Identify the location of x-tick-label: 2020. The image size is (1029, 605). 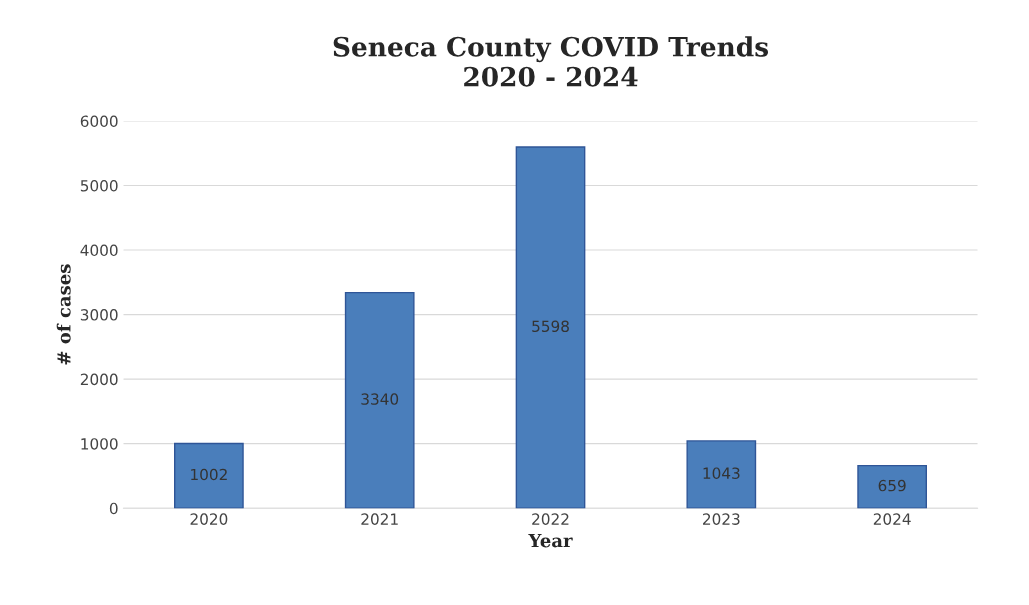
(209, 519).